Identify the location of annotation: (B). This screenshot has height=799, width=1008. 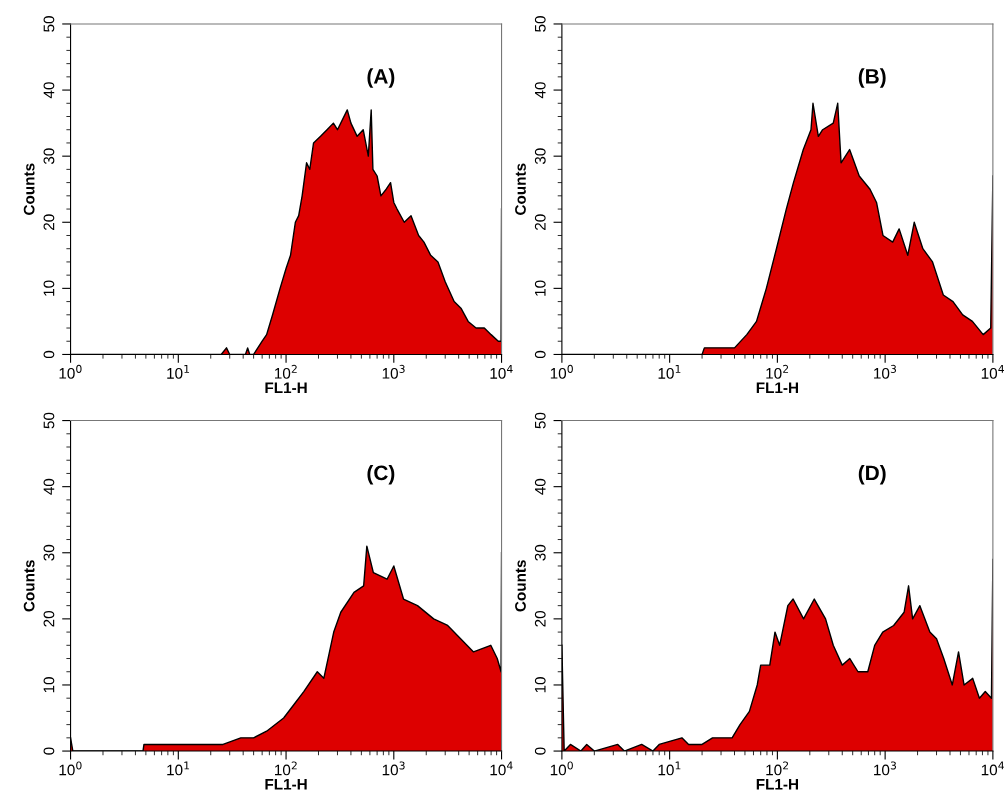
(872, 78).